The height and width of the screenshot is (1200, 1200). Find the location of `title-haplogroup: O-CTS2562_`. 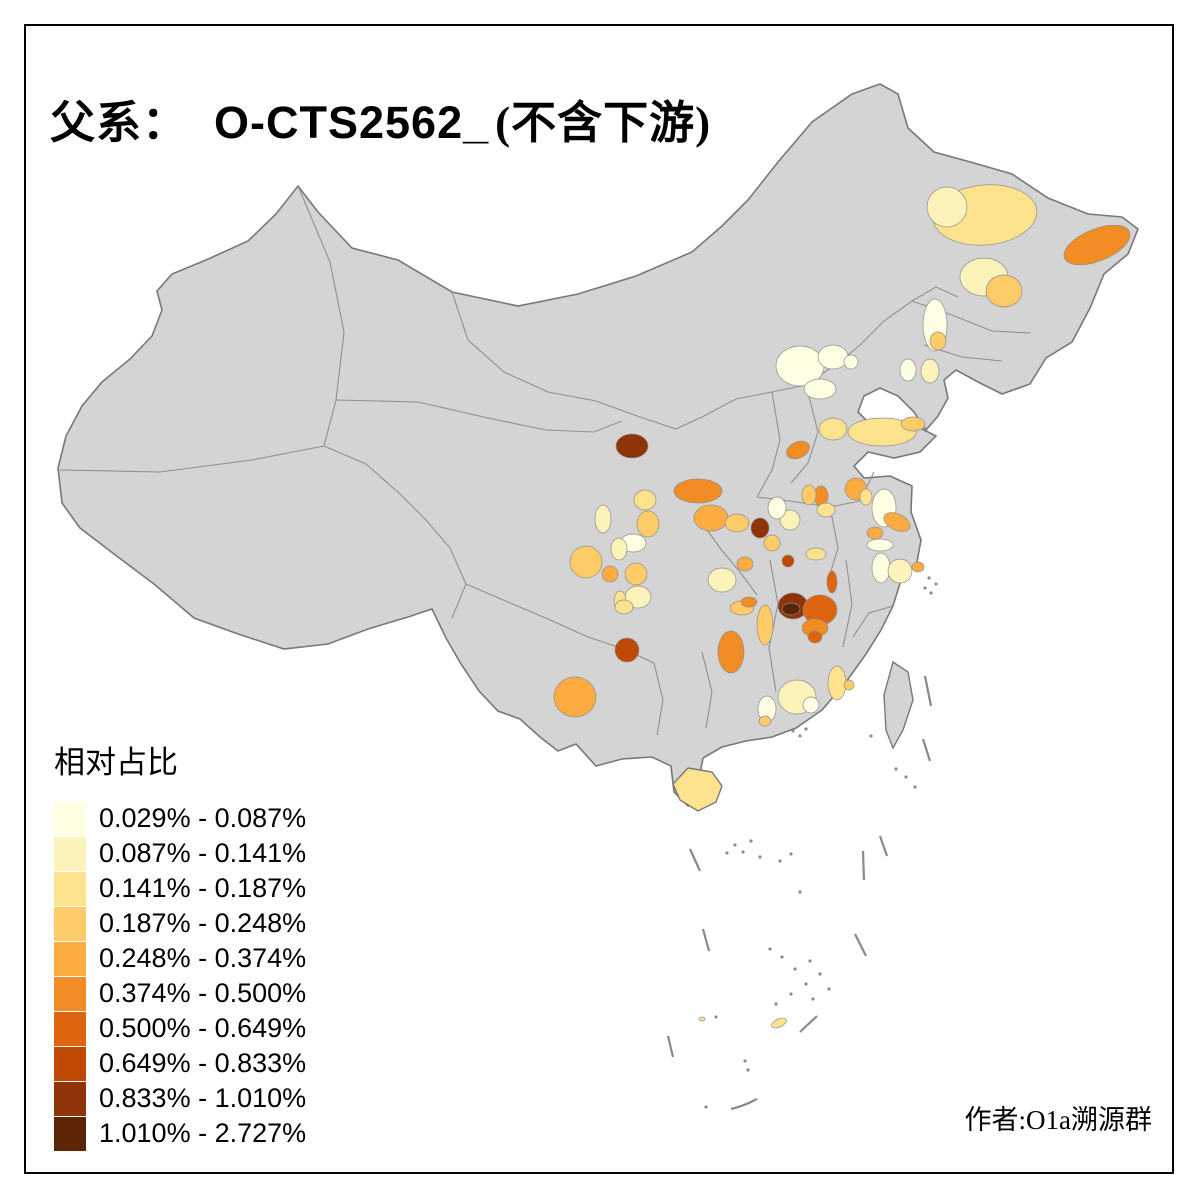

title-haplogroup: O-CTS2562_ is located at coordinates (352, 123).